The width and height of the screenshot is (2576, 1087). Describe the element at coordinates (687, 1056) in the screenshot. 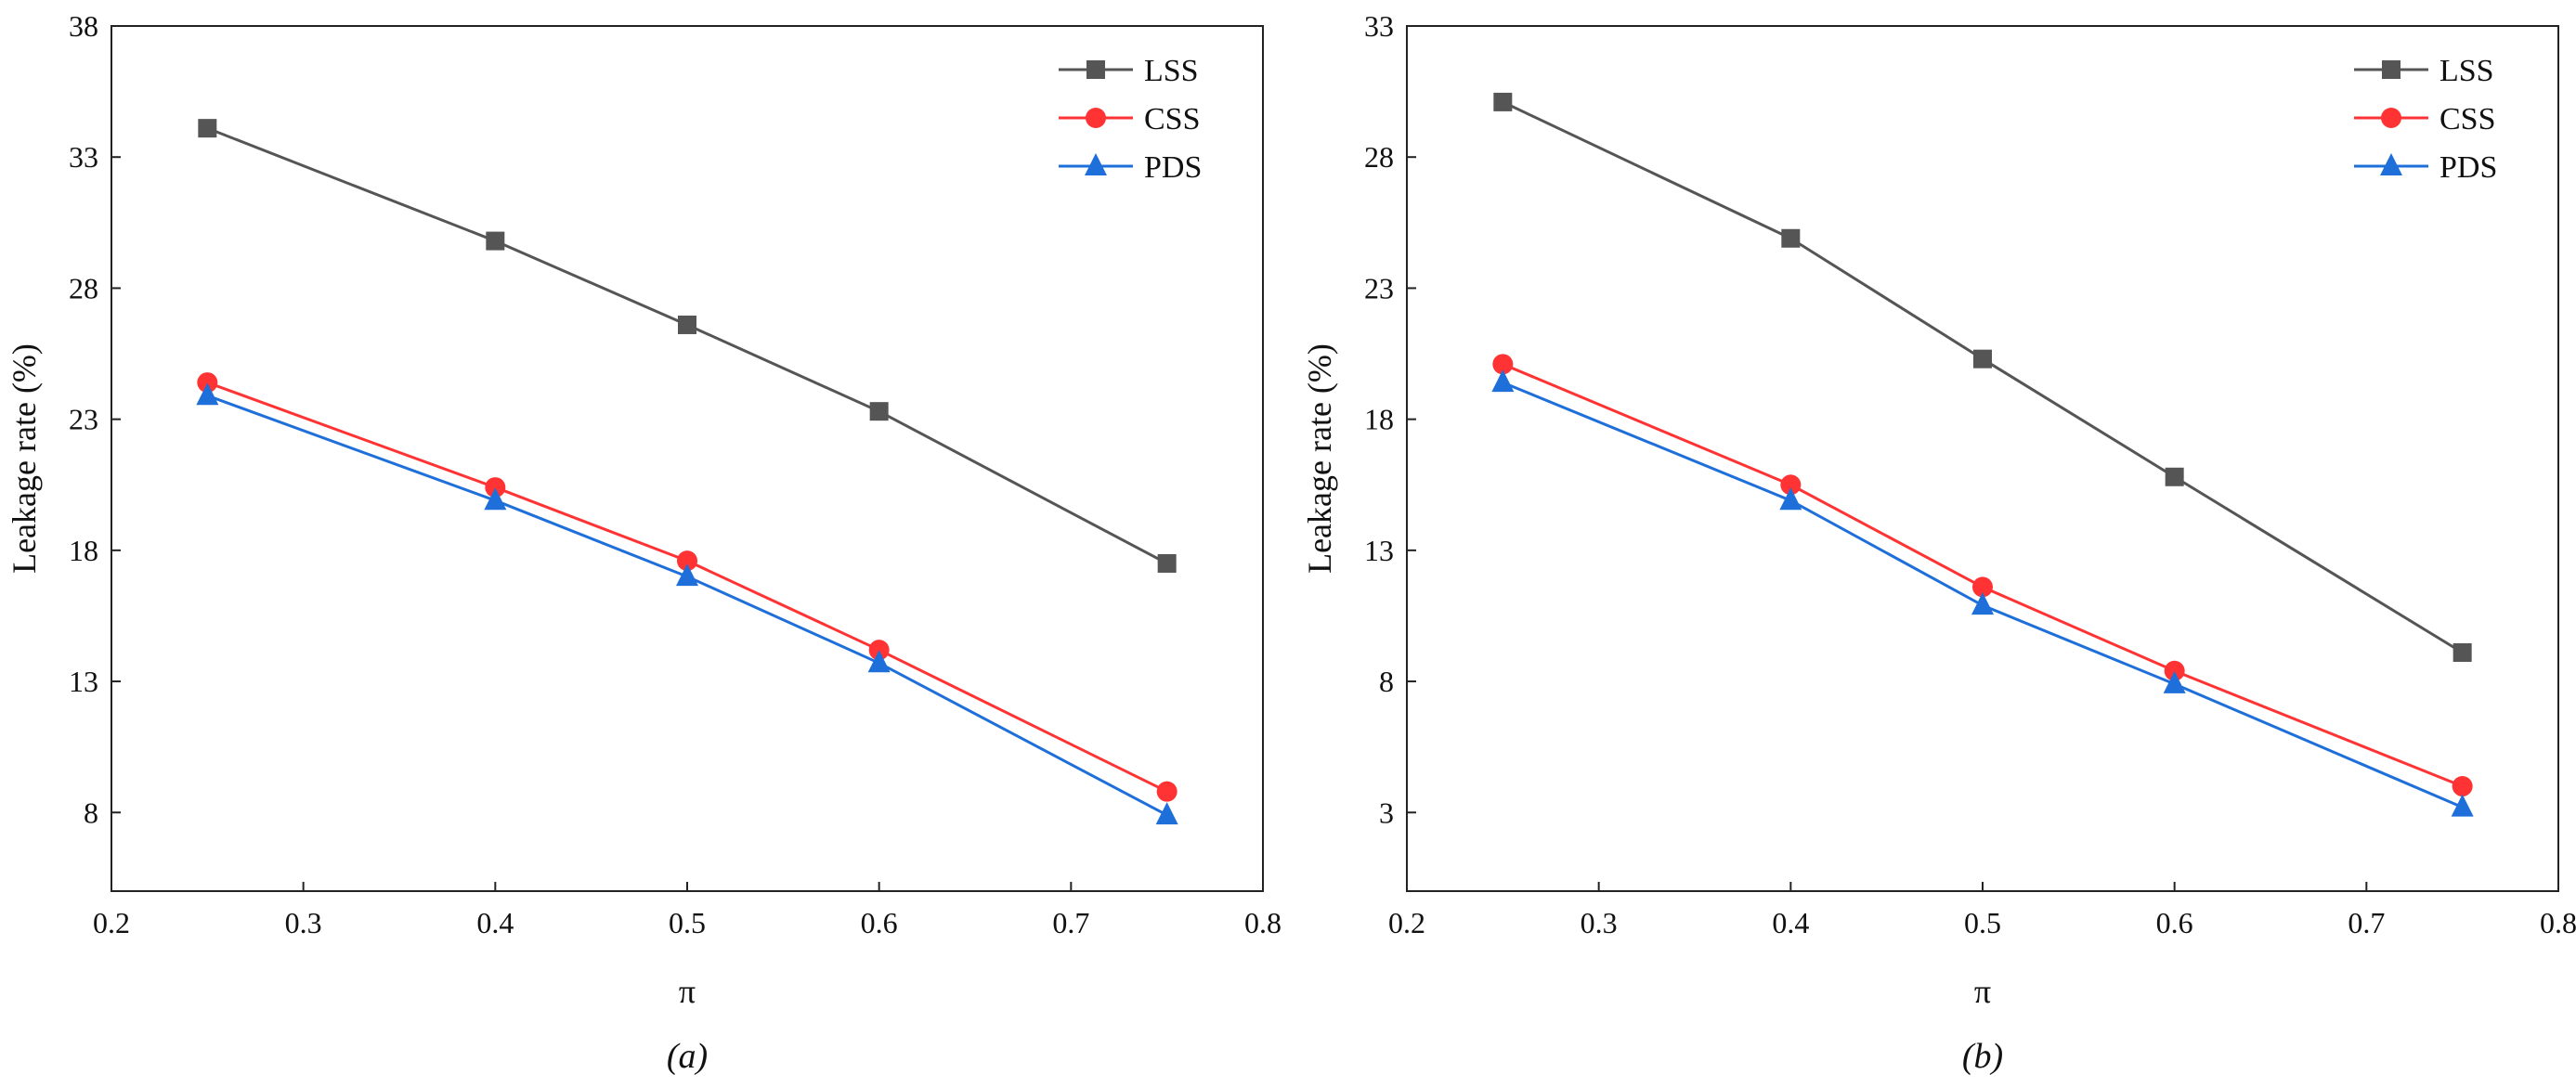

I see `panel-caption: (a)` at that location.